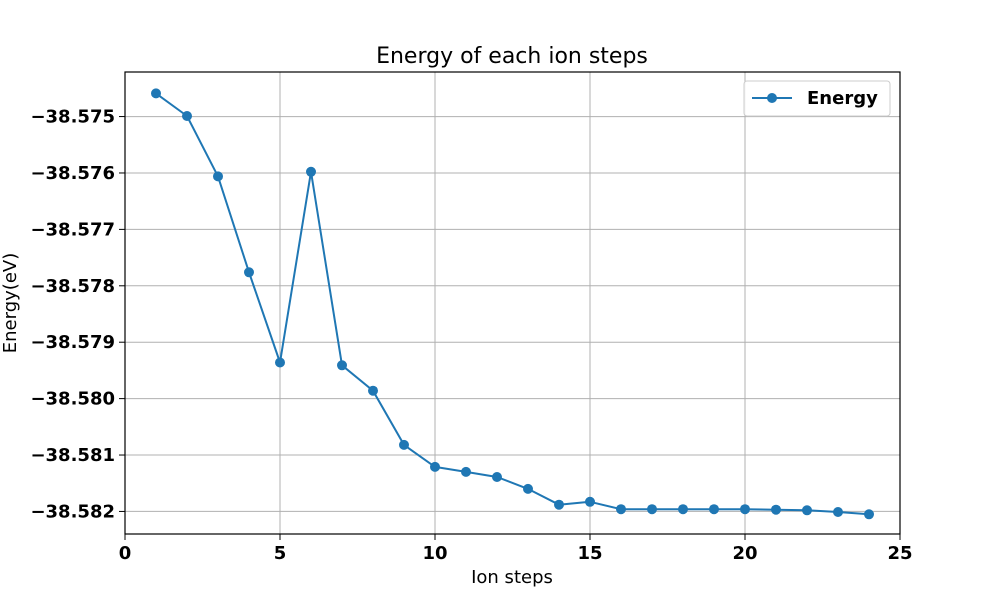 This screenshot has width=1000, height=600. I want to click on y-tick-label: −38.582, so click(72, 511).